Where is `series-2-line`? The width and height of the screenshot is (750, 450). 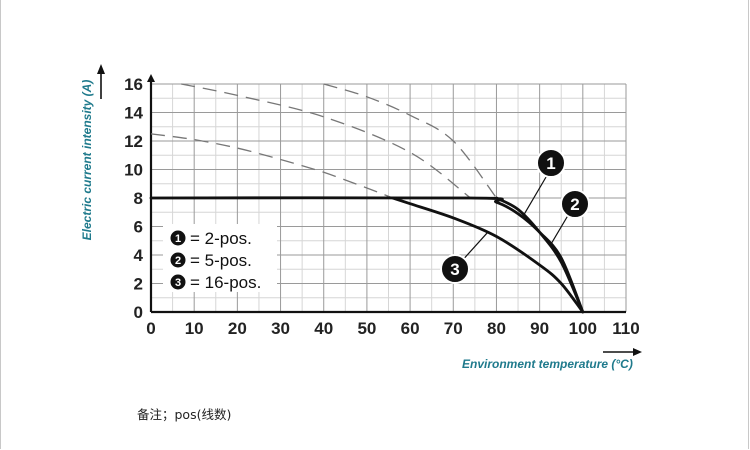
series-2-line is located at coordinates (540, 255).